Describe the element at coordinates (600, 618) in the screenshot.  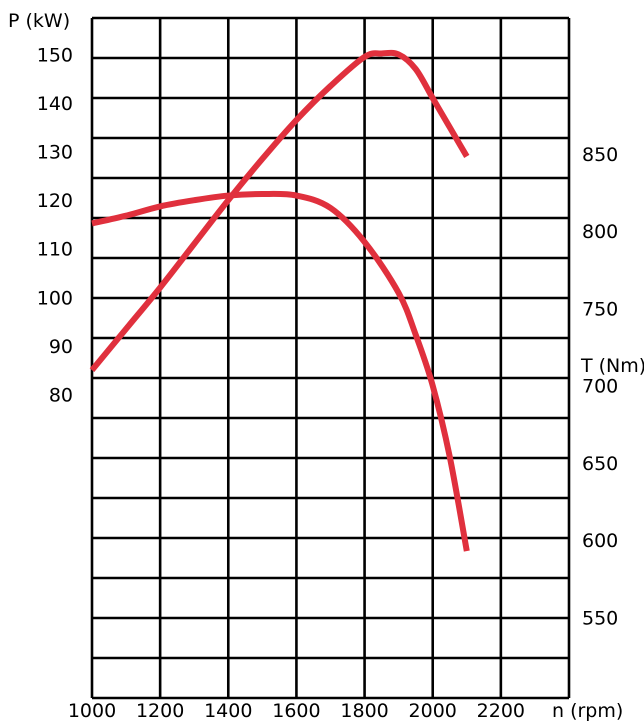
I see `torque-tick-label: 550` at that location.